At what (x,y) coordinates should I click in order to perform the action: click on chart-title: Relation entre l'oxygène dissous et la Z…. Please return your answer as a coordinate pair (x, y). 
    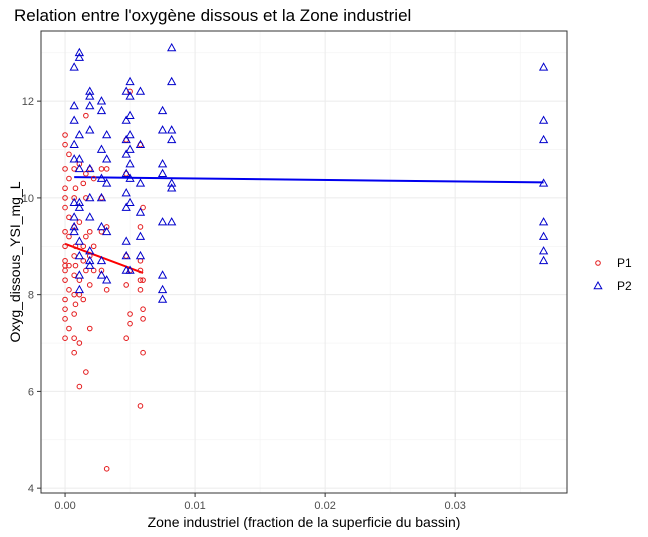
    Looking at the image, I should click on (213, 15).